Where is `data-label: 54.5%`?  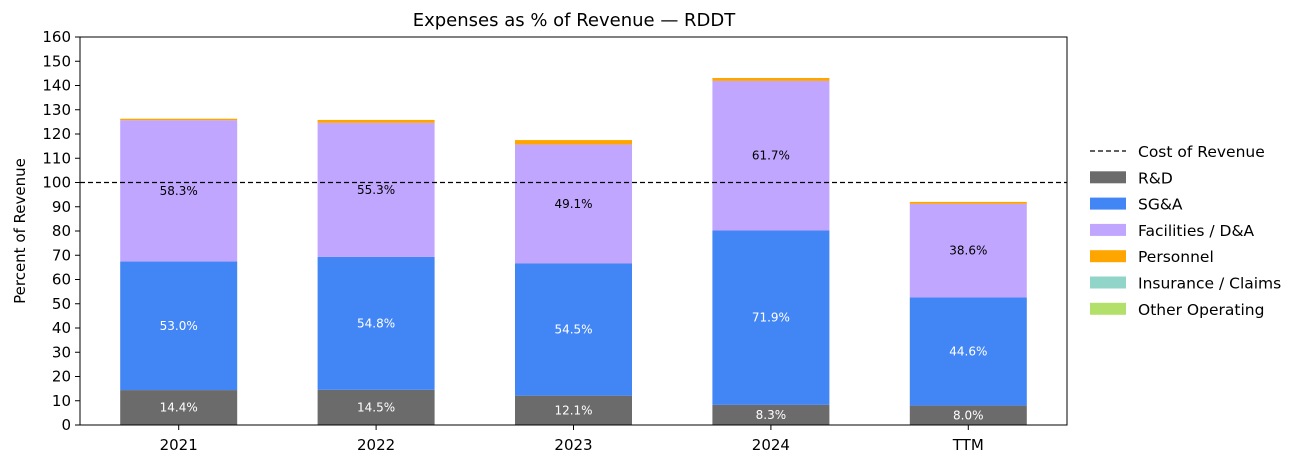 data-label: 54.5% is located at coordinates (573, 330).